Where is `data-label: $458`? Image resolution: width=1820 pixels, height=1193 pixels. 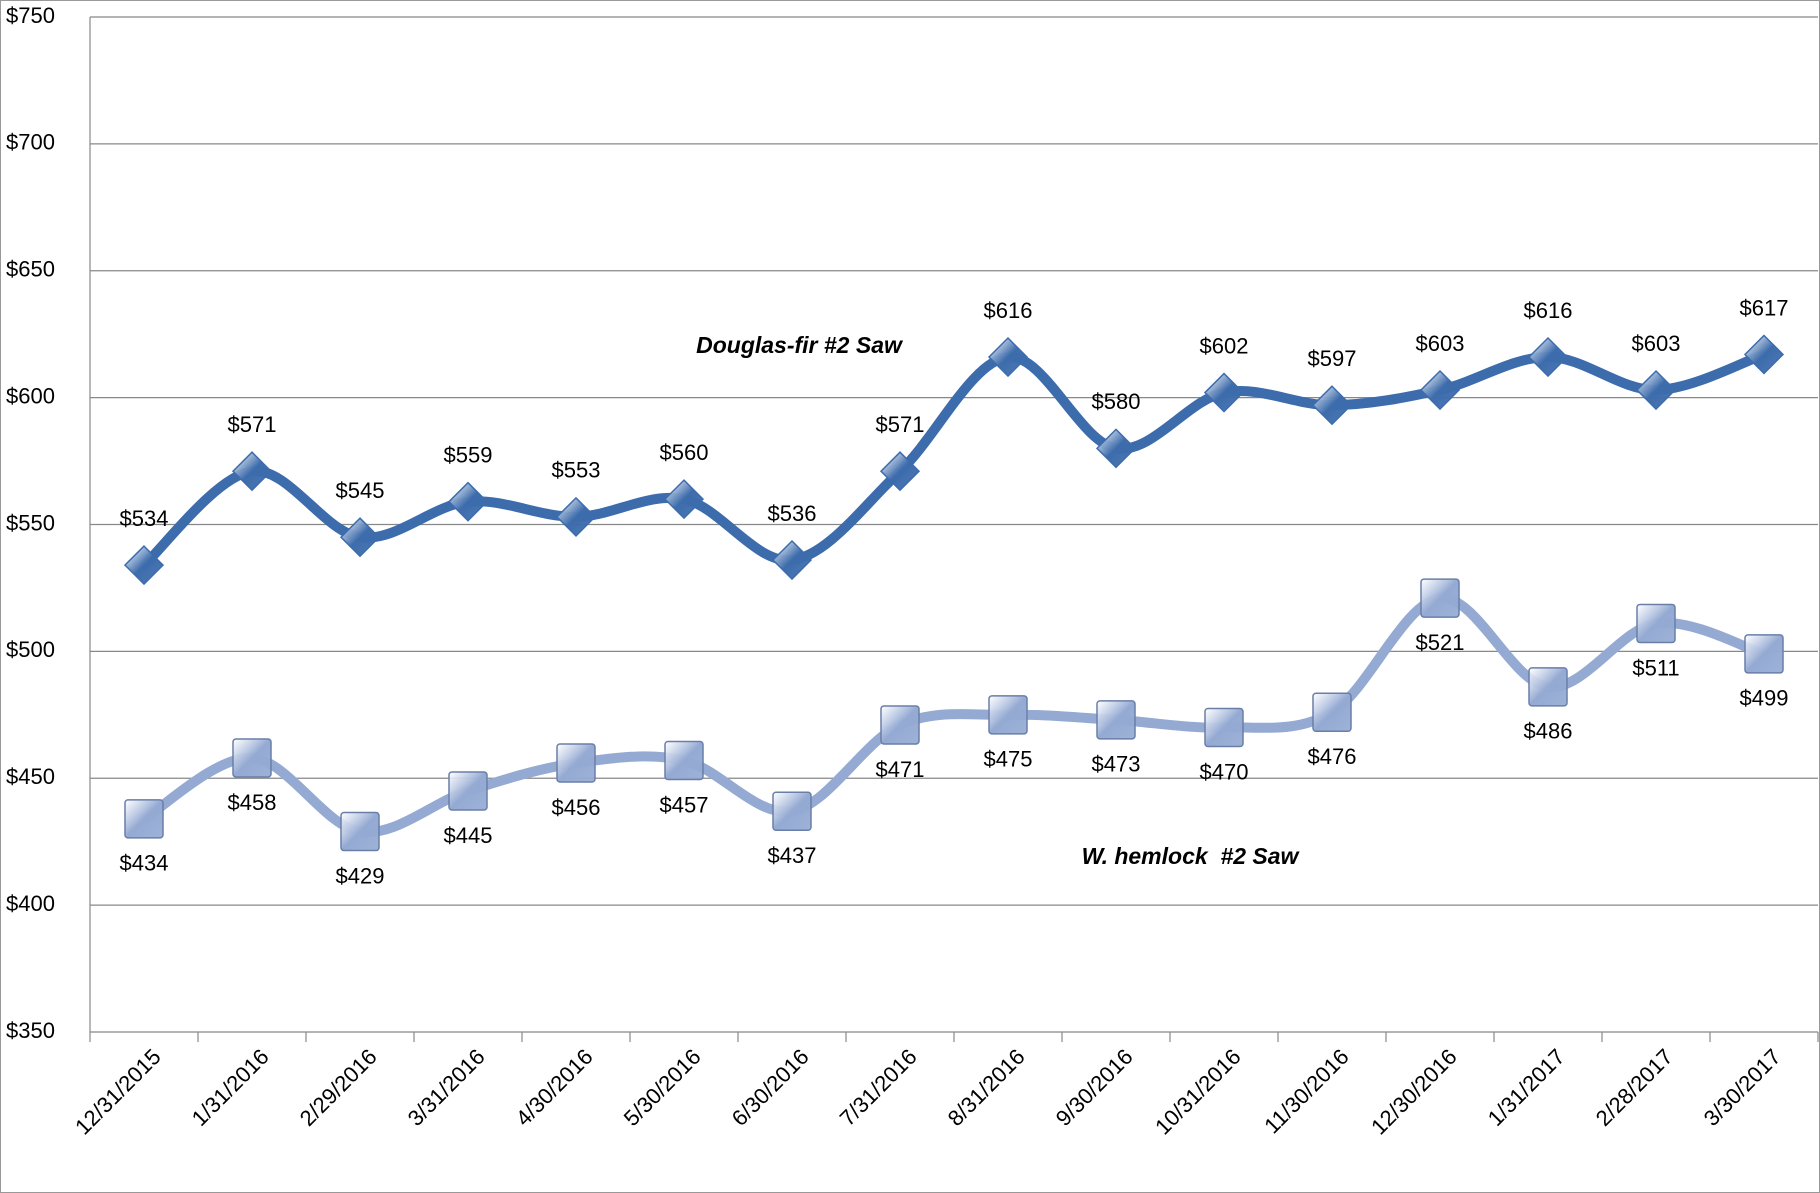
data-label: $458 is located at coordinates (252, 802).